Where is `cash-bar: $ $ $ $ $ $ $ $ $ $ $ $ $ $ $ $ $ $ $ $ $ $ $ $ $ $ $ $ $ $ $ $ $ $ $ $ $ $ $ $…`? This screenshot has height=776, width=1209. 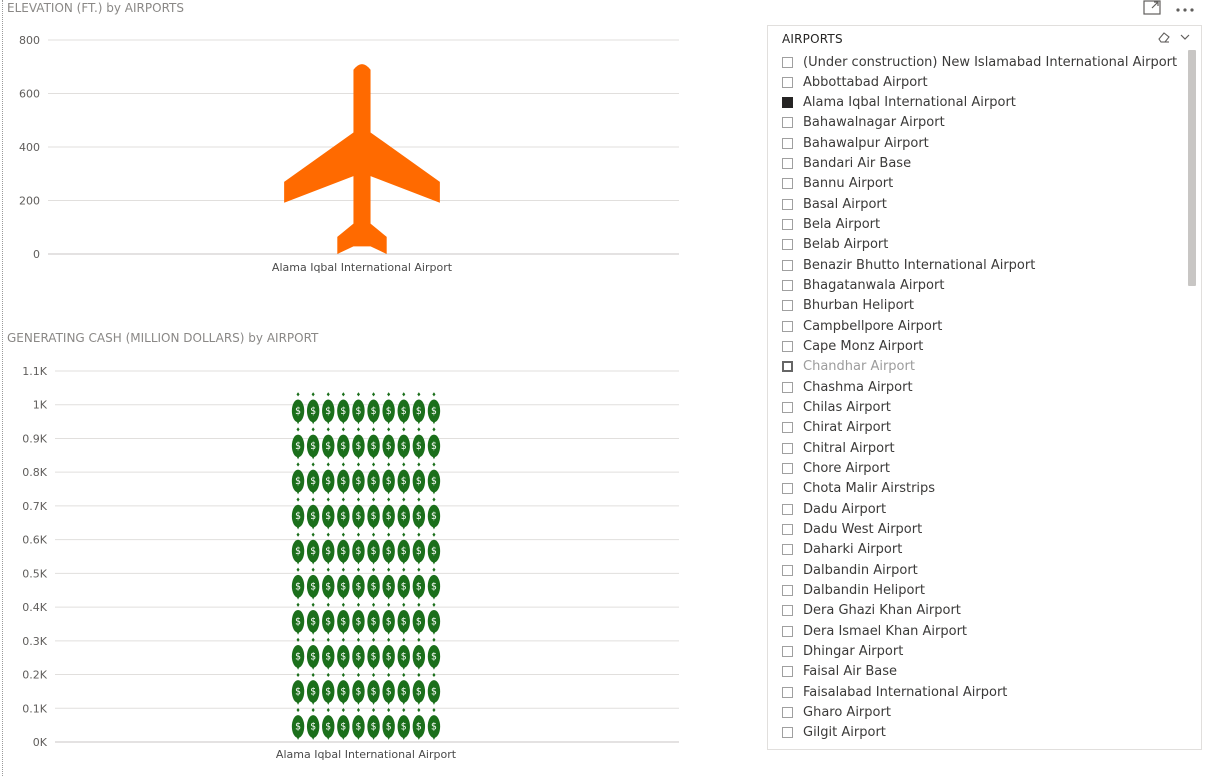
cash-bar: $ $ $ $ $ $ $ $ $ $ $ $ $ $ $ $ $ $ $ $ $ $ $ $ $ $ $ $ $ $ $ $ $ $ $ $ $ $ $ $… is located at coordinates (366, 566).